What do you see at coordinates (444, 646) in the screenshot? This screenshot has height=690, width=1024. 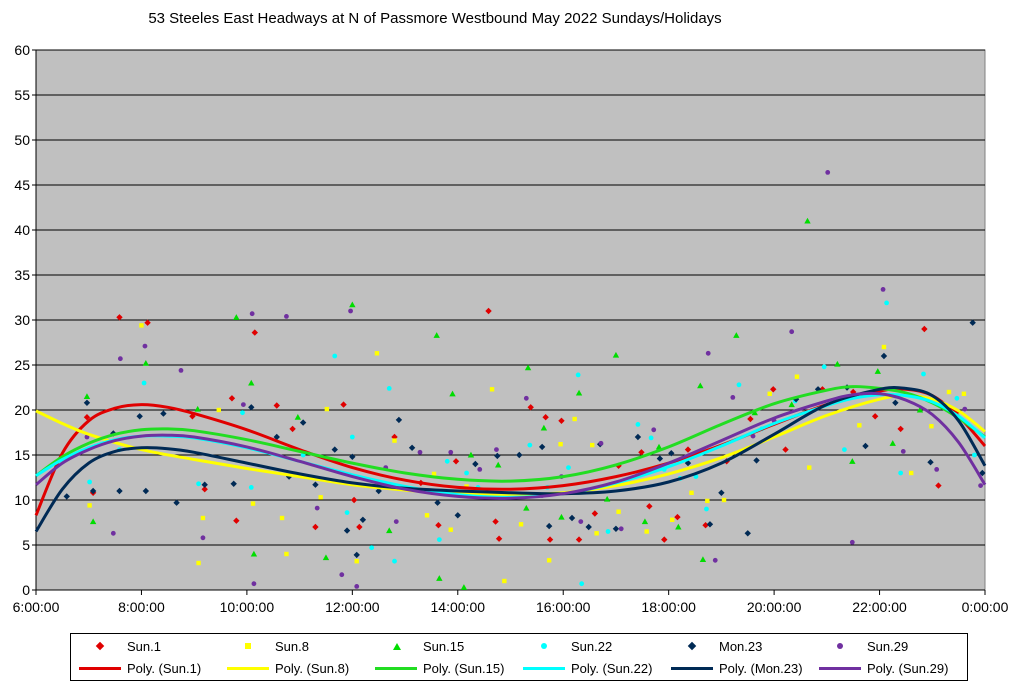 I see `legend-label: Sun.15` at bounding box center [444, 646].